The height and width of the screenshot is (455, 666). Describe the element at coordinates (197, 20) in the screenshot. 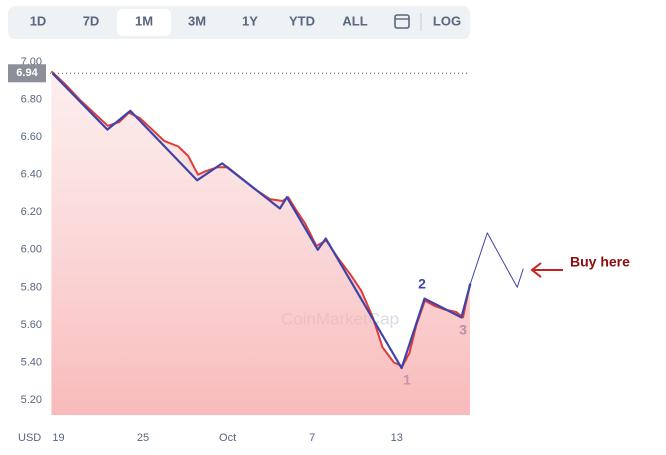

I see `range-button: 3M` at that location.